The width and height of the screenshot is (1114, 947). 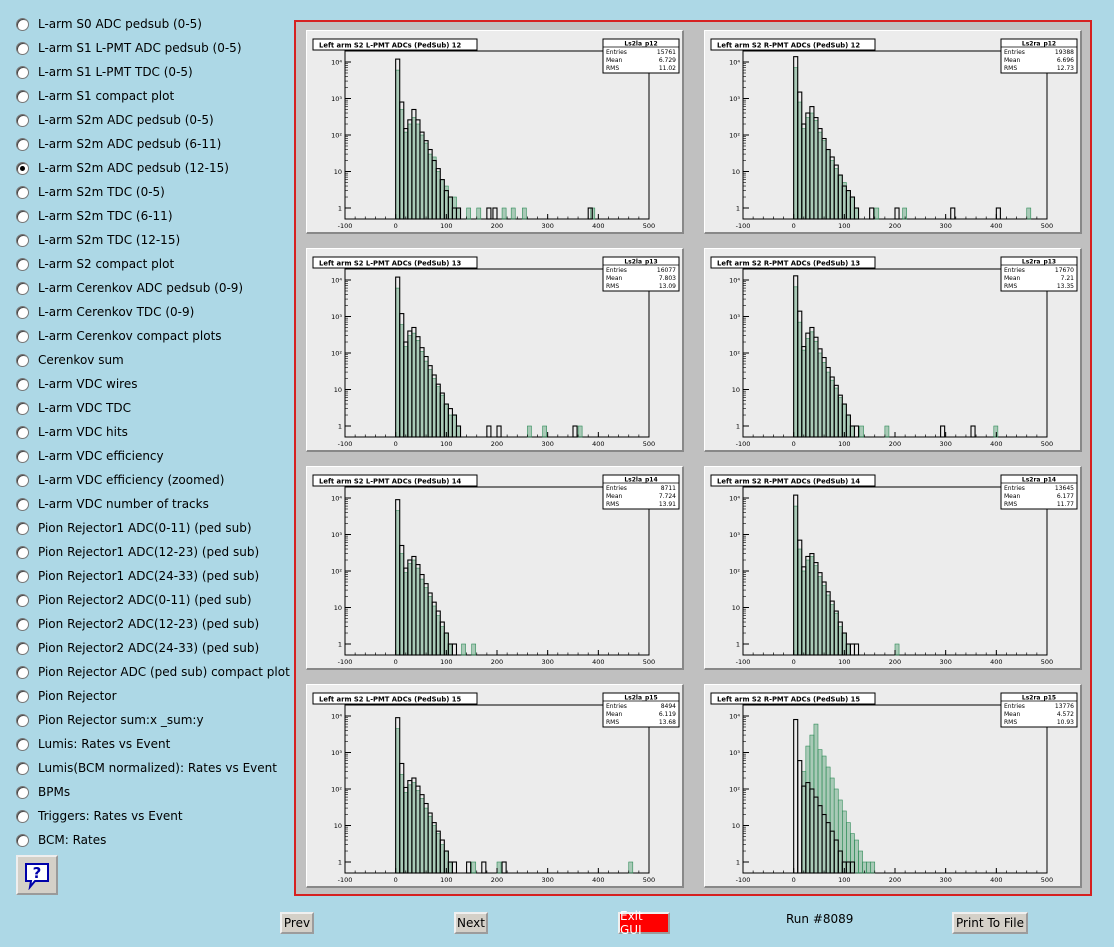 What do you see at coordinates (151, 144) in the screenshot?
I see `histogram-option: L-arm S2m ADC pedsub (6-11)` at bounding box center [151, 144].